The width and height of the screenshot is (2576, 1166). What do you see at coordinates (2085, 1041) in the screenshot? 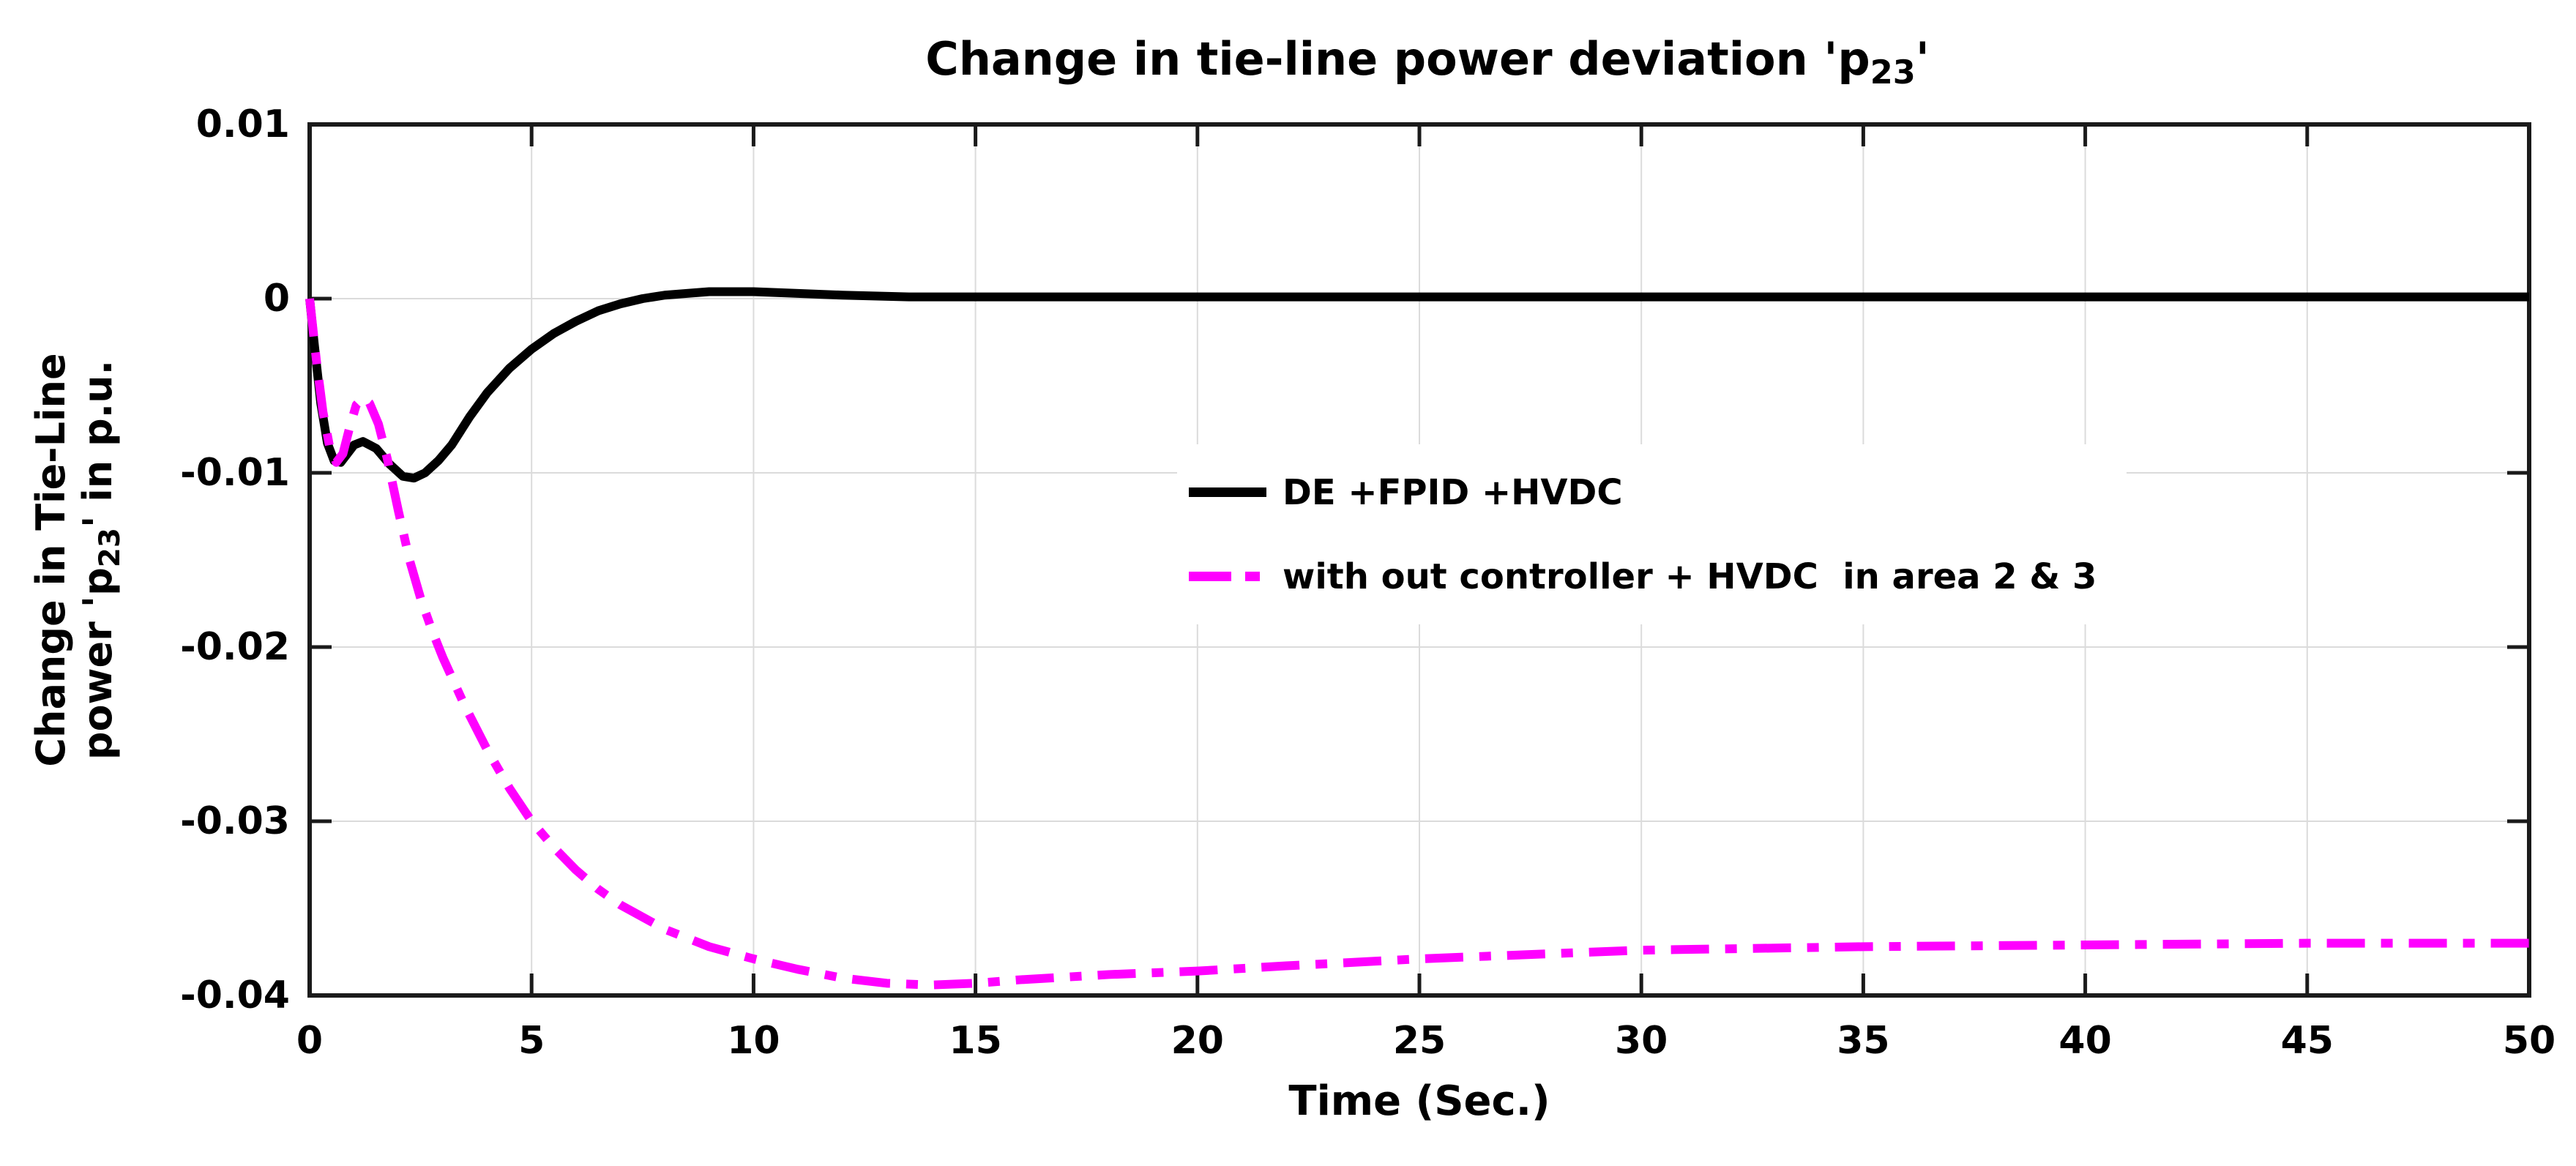
I see `x-tick-label: 40` at bounding box center [2085, 1041].